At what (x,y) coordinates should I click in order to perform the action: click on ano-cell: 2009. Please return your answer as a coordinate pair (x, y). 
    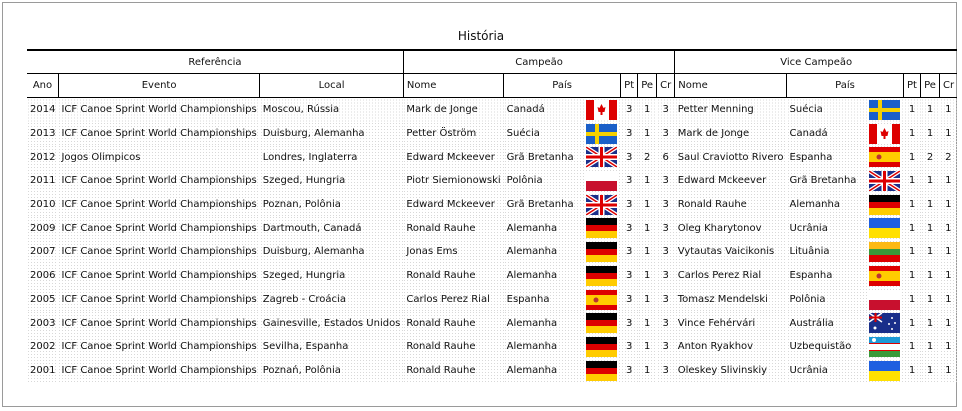
    Looking at the image, I should click on (43, 228).